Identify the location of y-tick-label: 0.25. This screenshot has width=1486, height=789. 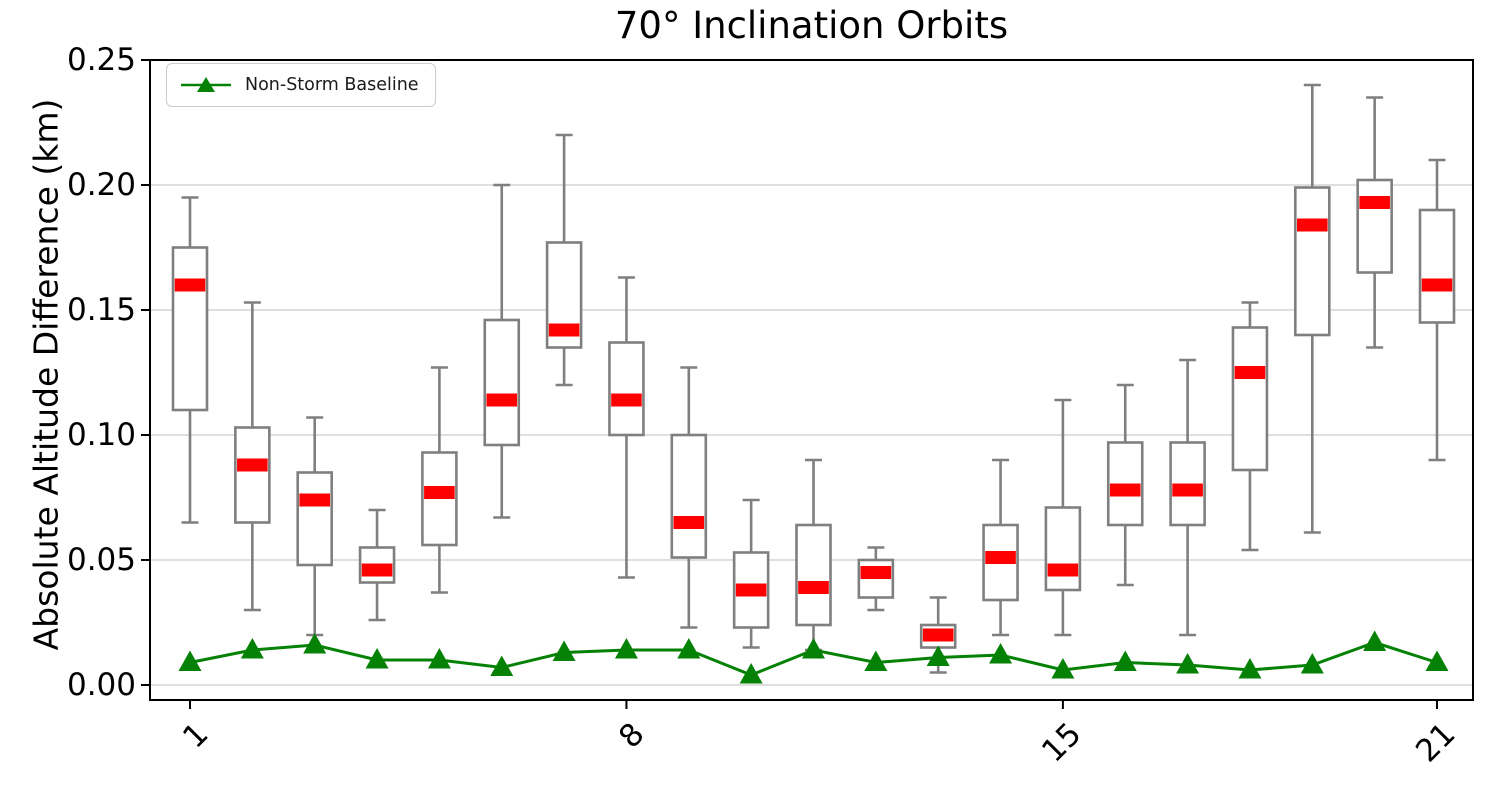
(101, 60).